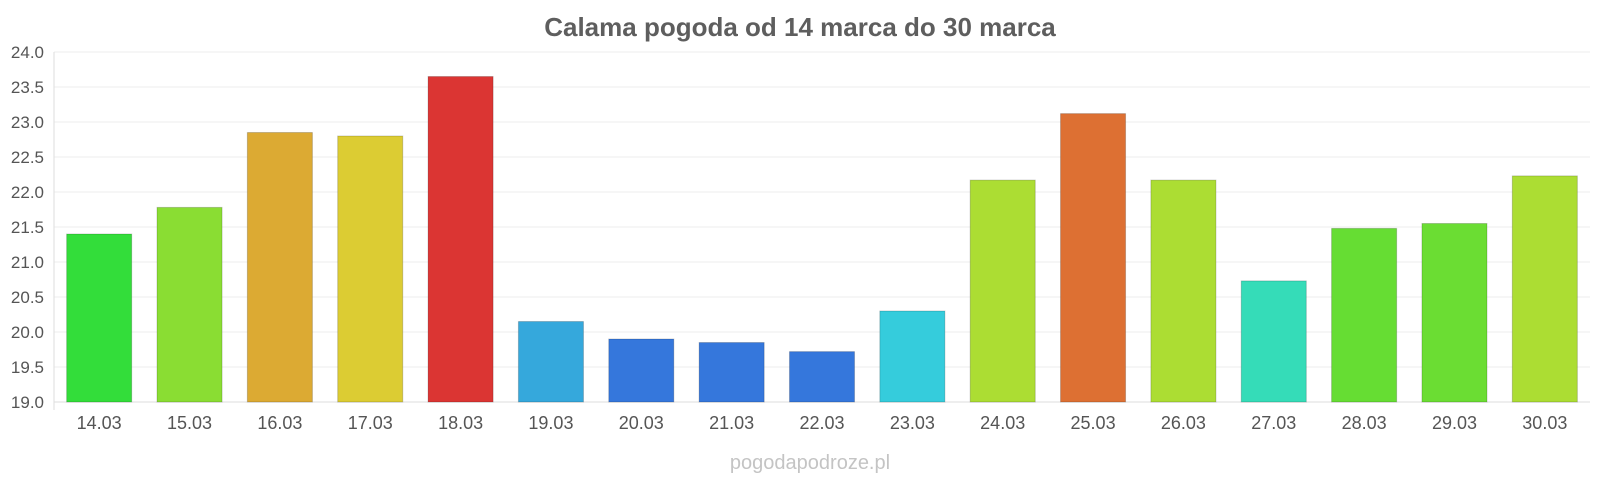 This screenshot has height=485, width=1600. Describe the element at coordinates (460, 423) in the screenshot. I see `x-tick-label: 18.03` at that location.